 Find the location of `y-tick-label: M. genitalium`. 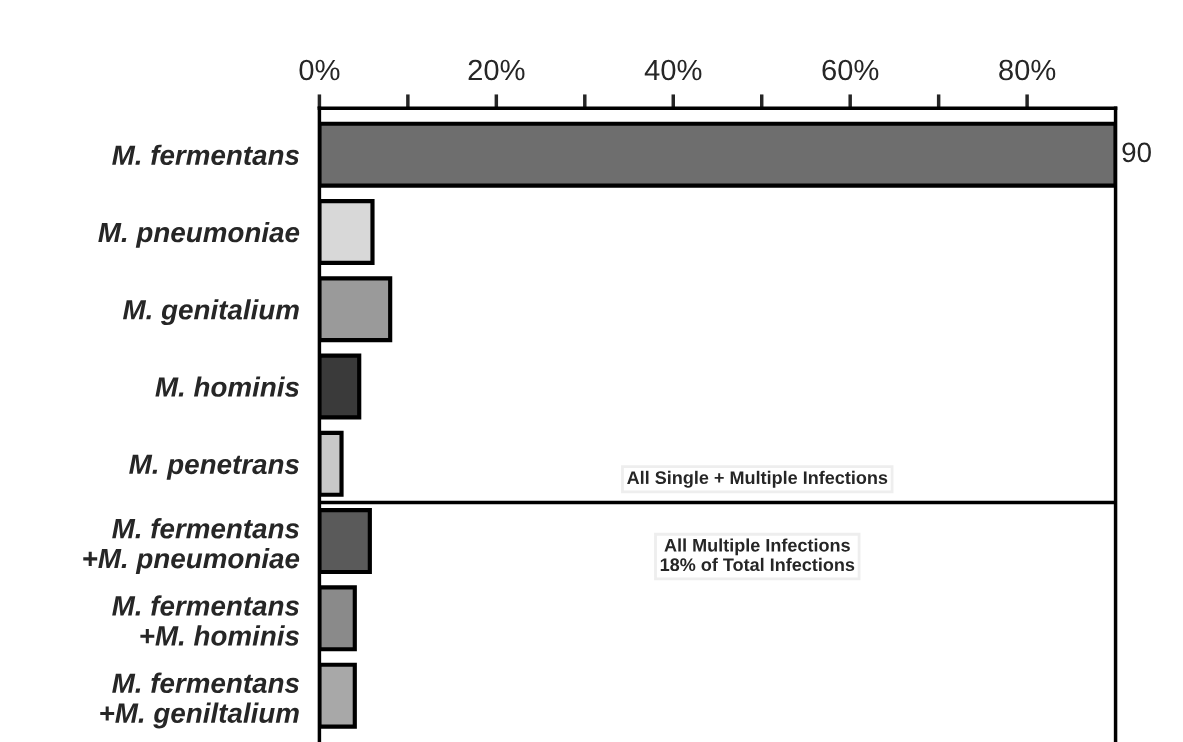

y-tick-label: M. genitalium is located at coordinates (210, 312).